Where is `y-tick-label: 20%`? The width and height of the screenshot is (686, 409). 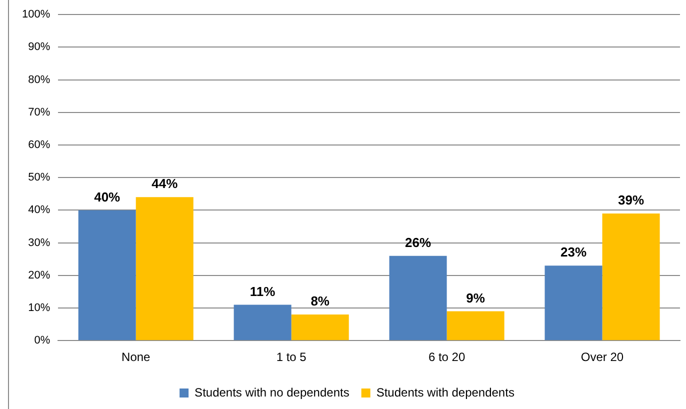 y-tick-label: 20% is located at coordinates (39, 275).